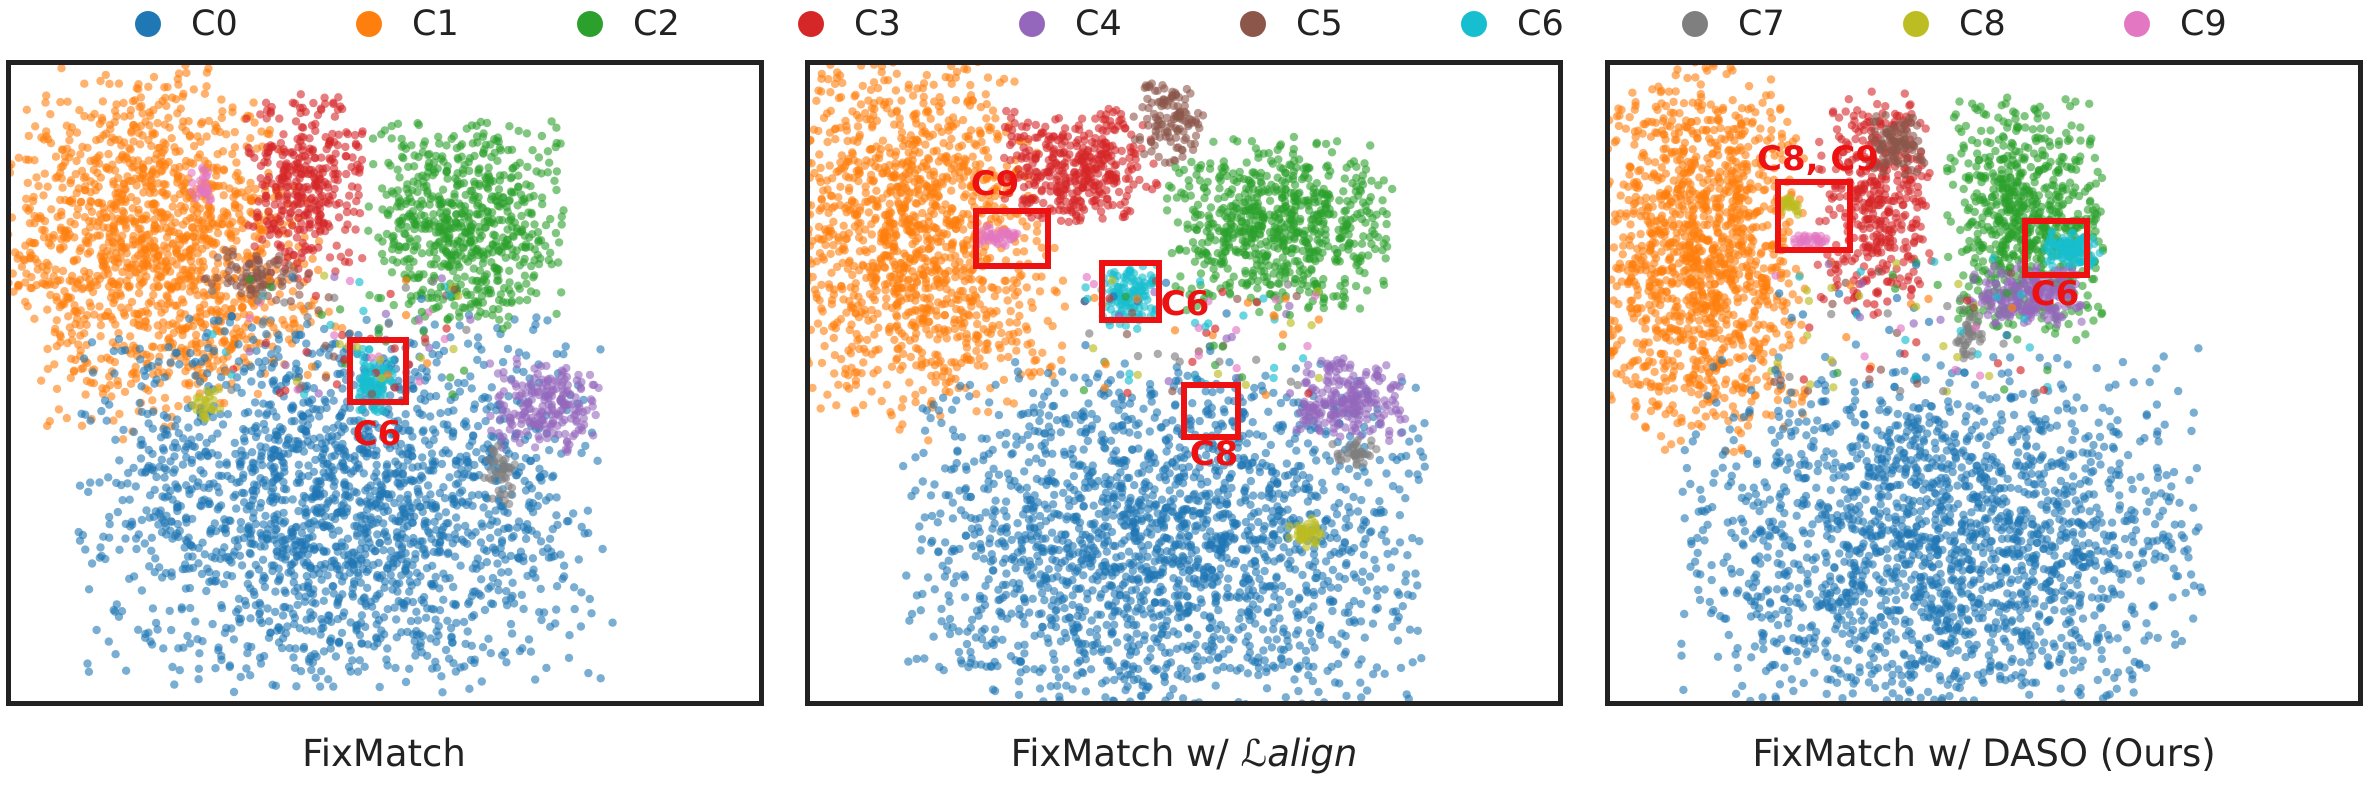  What do you see at coordinates (1512, 24) in the screenshot?
I see `legend-item-c6: C6` at bounding box center [1512, 24].